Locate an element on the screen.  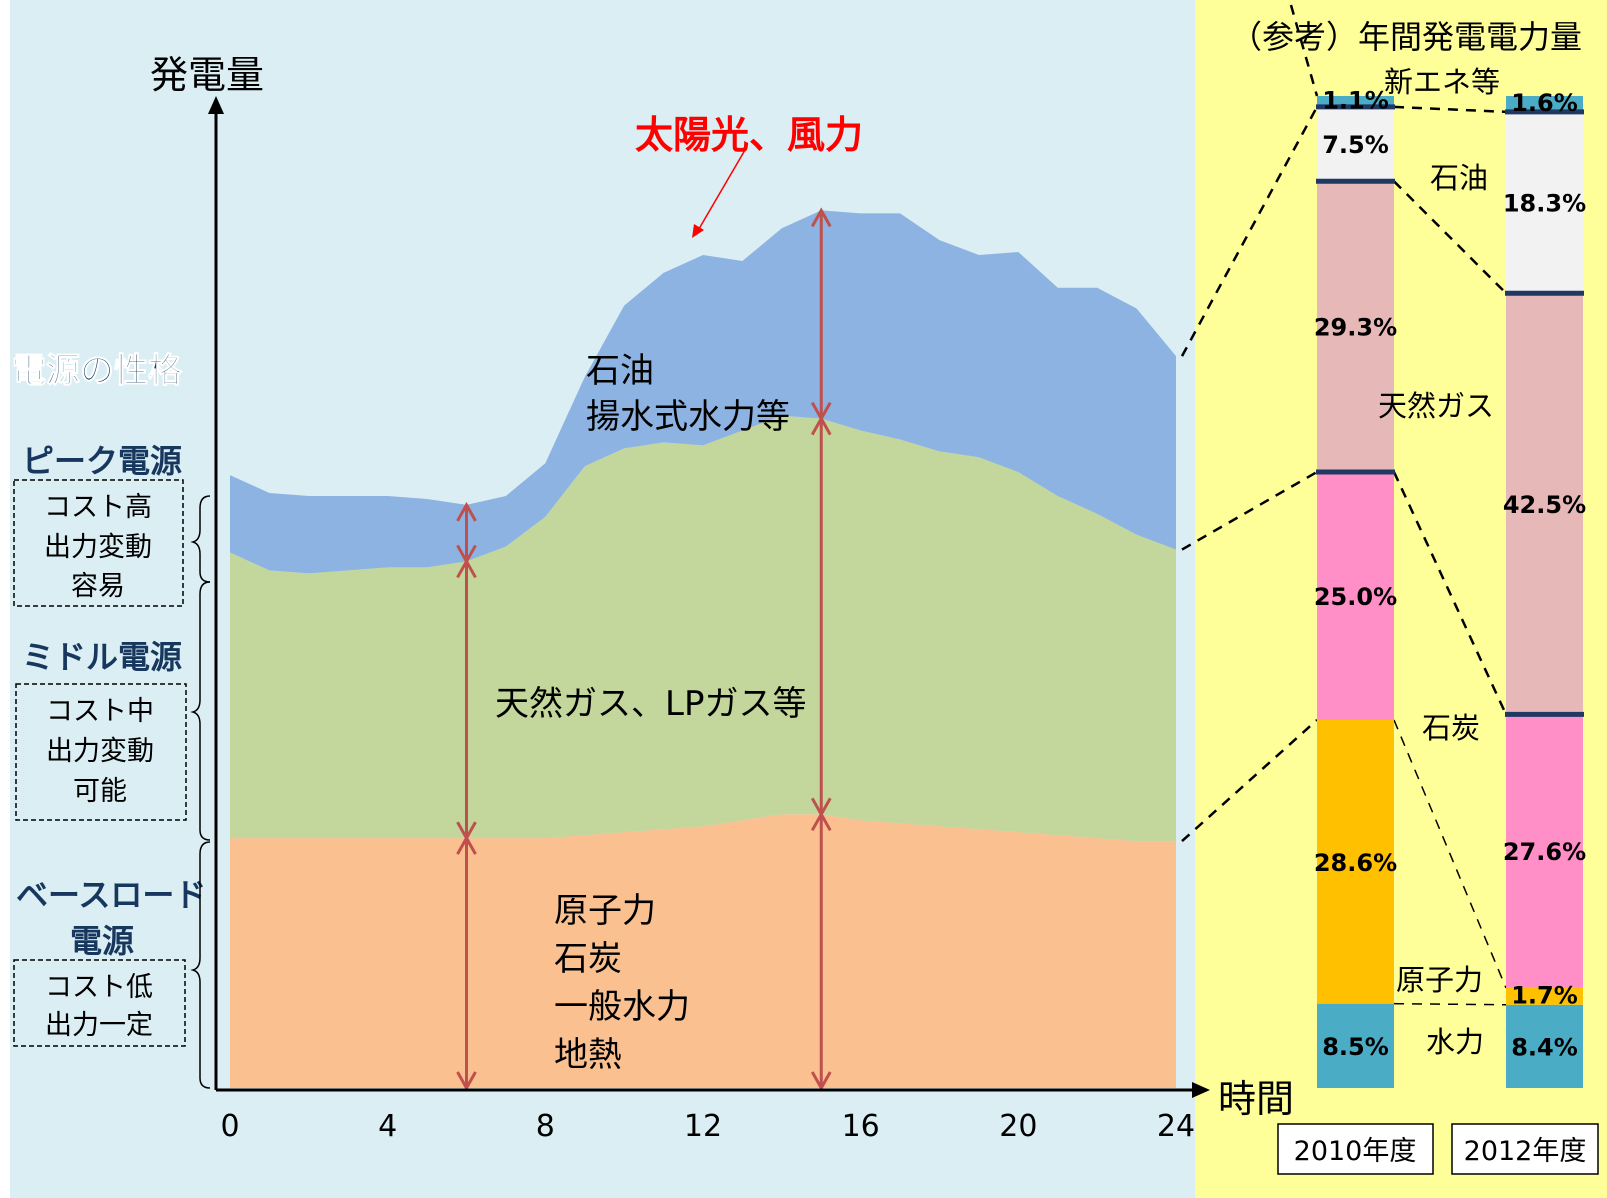
x-tick-label: 4 is located at coordinates (387, 1126).